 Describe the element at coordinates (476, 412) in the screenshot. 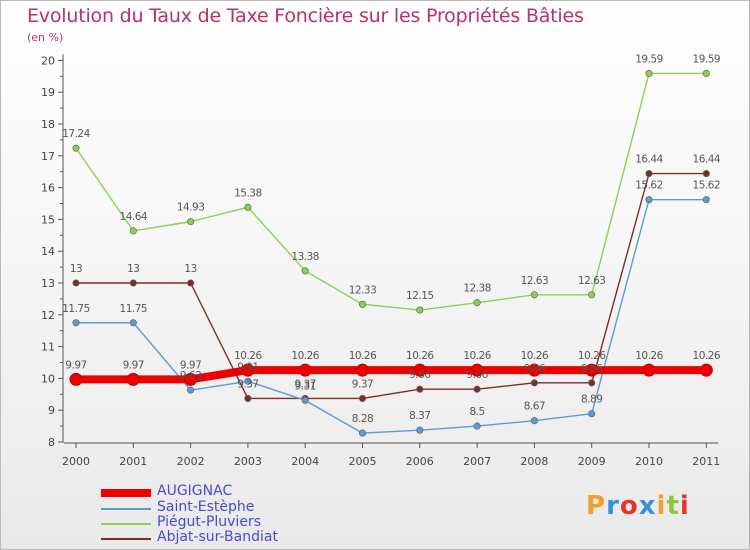

I see `data-label: 8.5` at that location.